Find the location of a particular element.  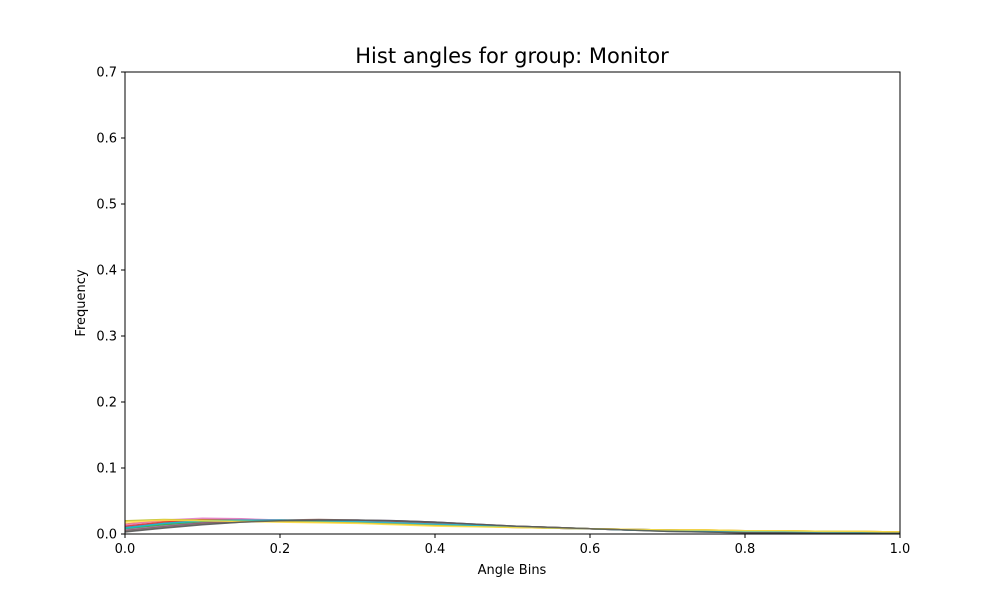

x-axis: 0.0 0.2 0.4 0.6 0.8 1.0 is located at coordinates (513, 545).